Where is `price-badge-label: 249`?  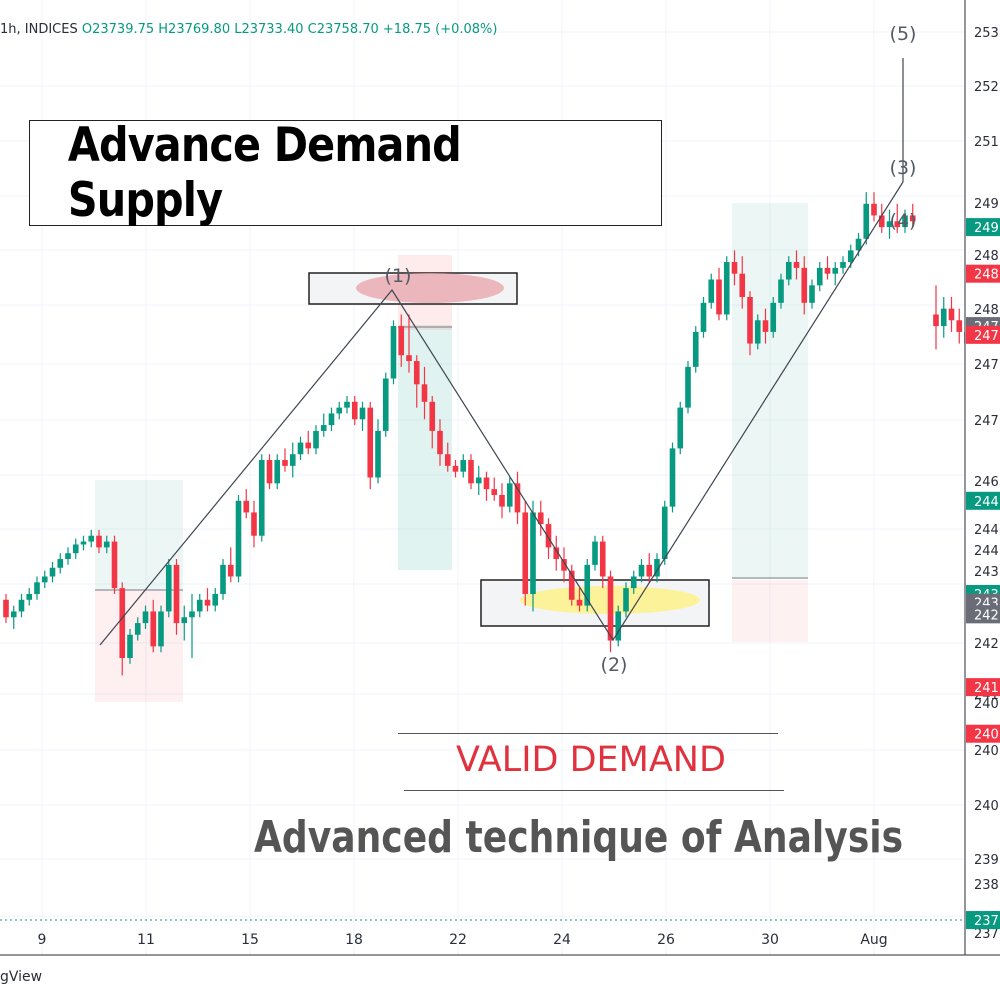
price-badge-label: 249 is located at coordinates (986, 228).